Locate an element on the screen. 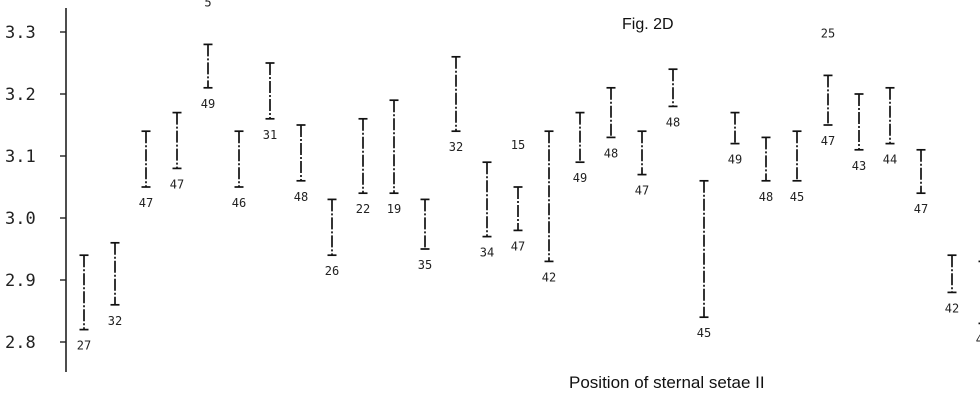  error-bar: 44 is located at coordinates (890, 126).